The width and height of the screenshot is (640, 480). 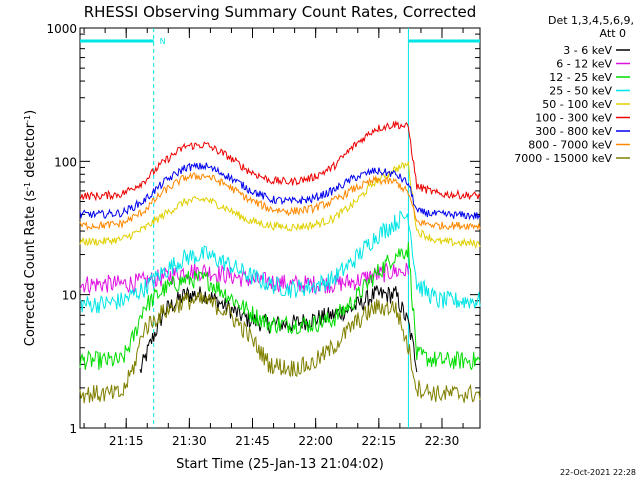 I want to click on x-tick-label: 22:15, so click(x=379, y=441).